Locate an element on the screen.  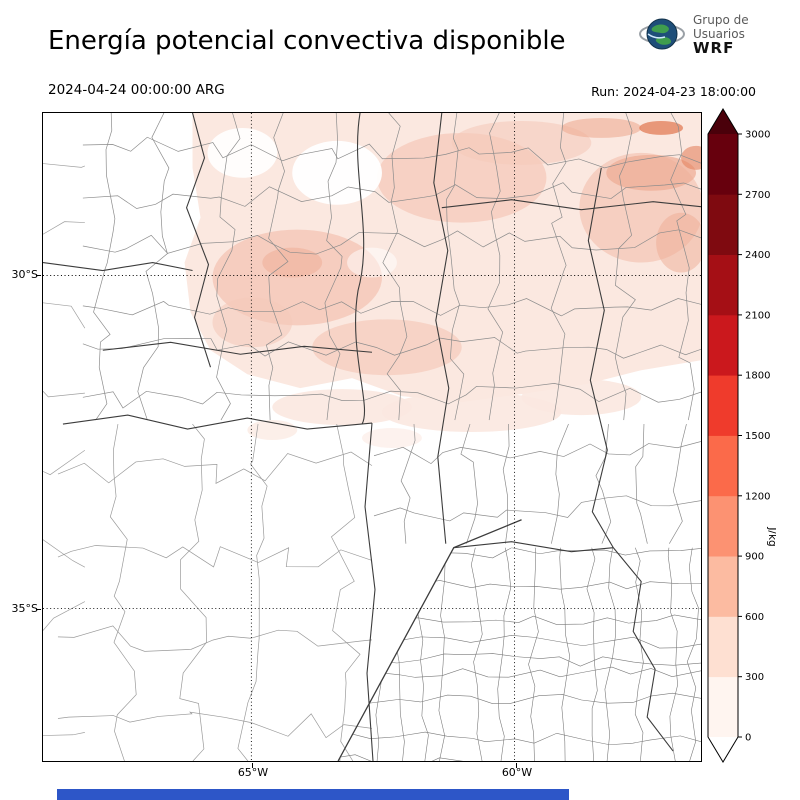
xtickmark-60w is located at coordinates (516, 765).